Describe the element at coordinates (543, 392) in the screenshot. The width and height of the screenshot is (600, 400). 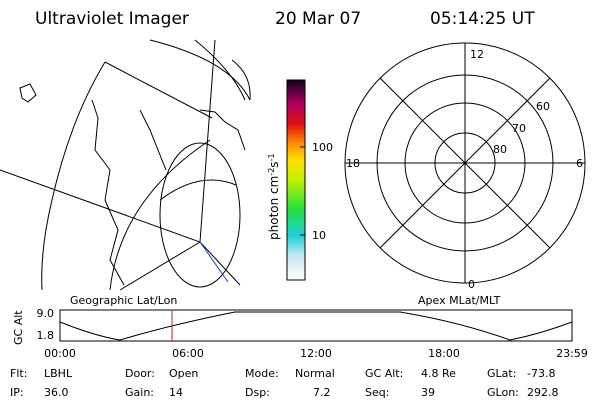
I see `field-value: 292.8` at that location.